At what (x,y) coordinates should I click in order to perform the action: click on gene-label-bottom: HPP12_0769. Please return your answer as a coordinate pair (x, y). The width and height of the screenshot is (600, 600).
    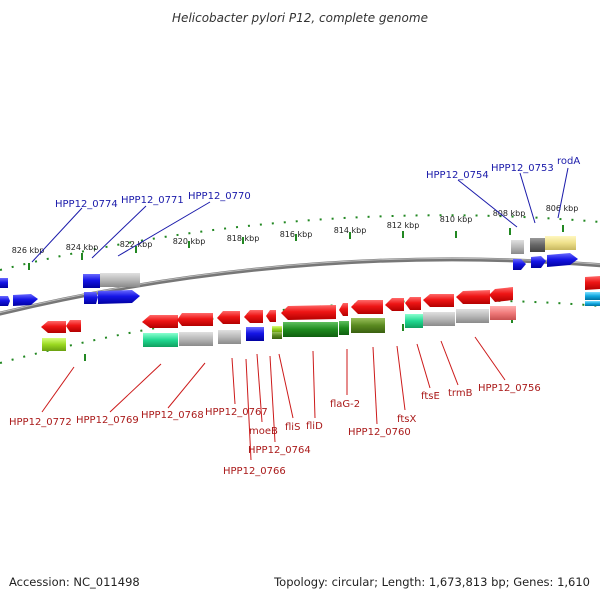
    Looking at the image, I should click on (107, 420).